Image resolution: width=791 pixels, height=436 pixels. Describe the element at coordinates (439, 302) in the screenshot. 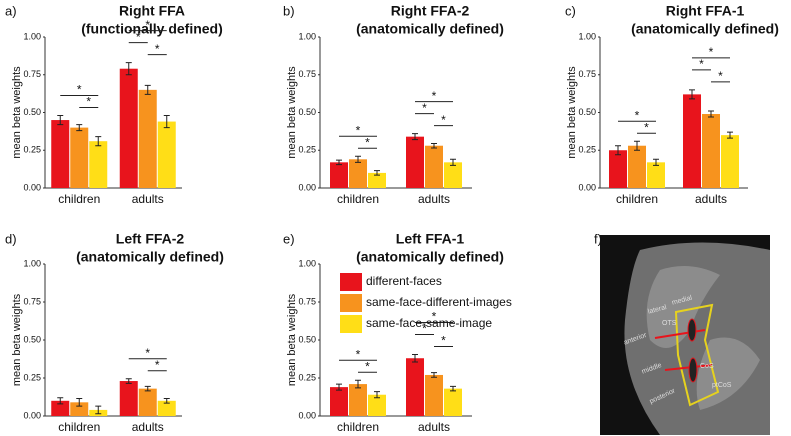

I see `legend-label: same-face-different-images` at that location.